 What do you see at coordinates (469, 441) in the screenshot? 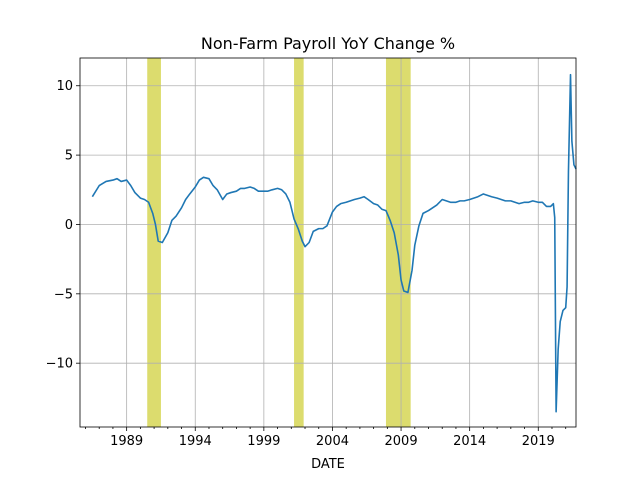
I see `x-tick-label-2014: 2014` at bounding box center [469, 441].